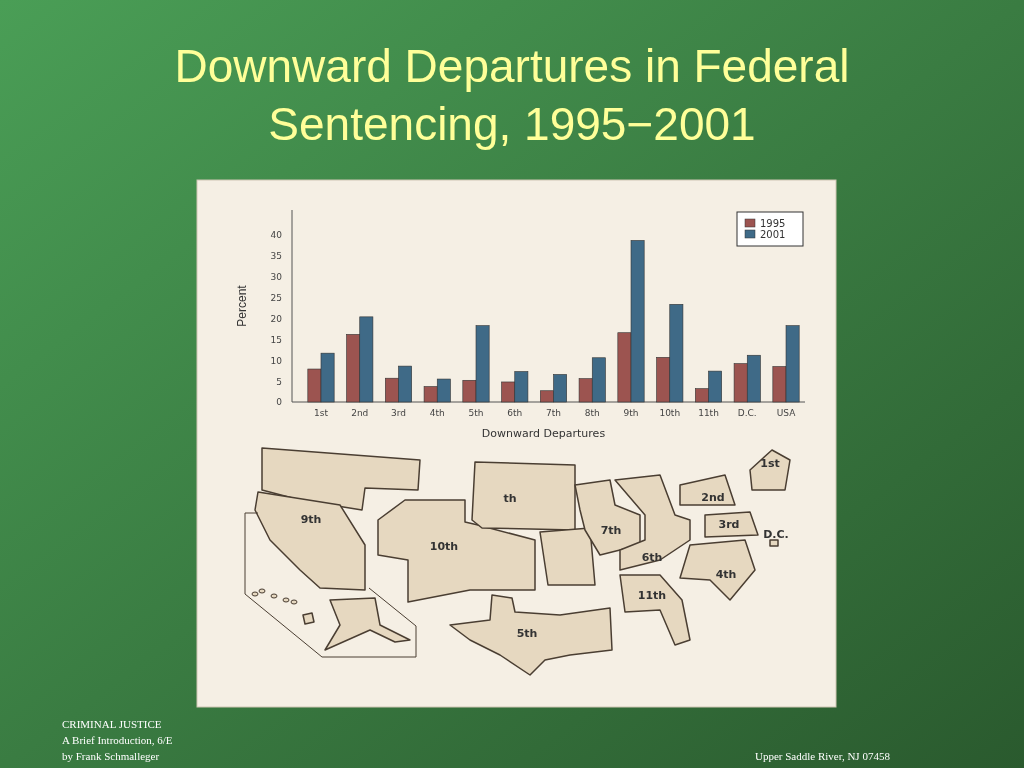 The height and width of the screenshot is (768, 1024). What do you see at coordinates (117, 740) in the screenshot?
I see `text: A Brief Introduction, 6/E` at bounding box center [117, 740].